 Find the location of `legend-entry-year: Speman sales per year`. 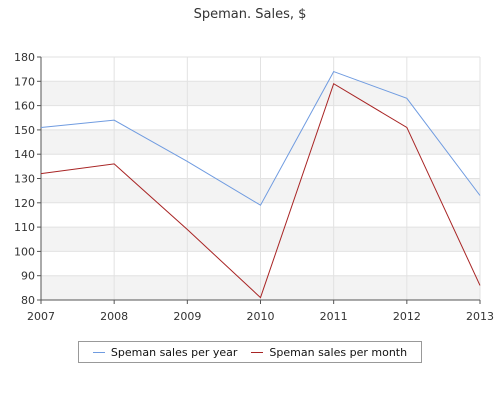

legend-entry-year: Speman sales per year is located at coordinates (165, 352).